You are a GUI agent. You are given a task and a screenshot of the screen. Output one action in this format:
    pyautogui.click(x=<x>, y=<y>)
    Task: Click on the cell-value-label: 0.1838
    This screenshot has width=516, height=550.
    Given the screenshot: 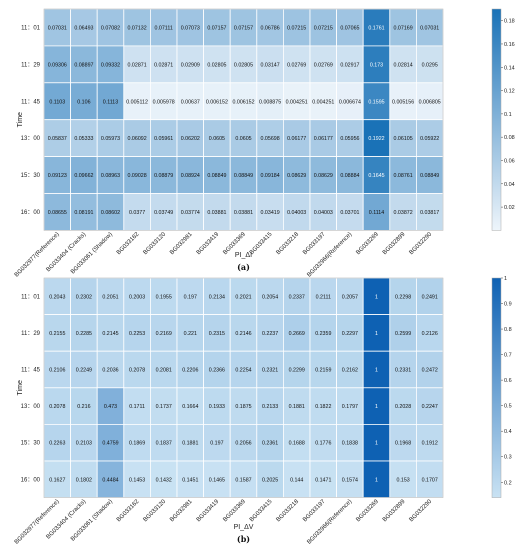 What is the action you would take?
    pyautogui.click(x=350, y=444)
    